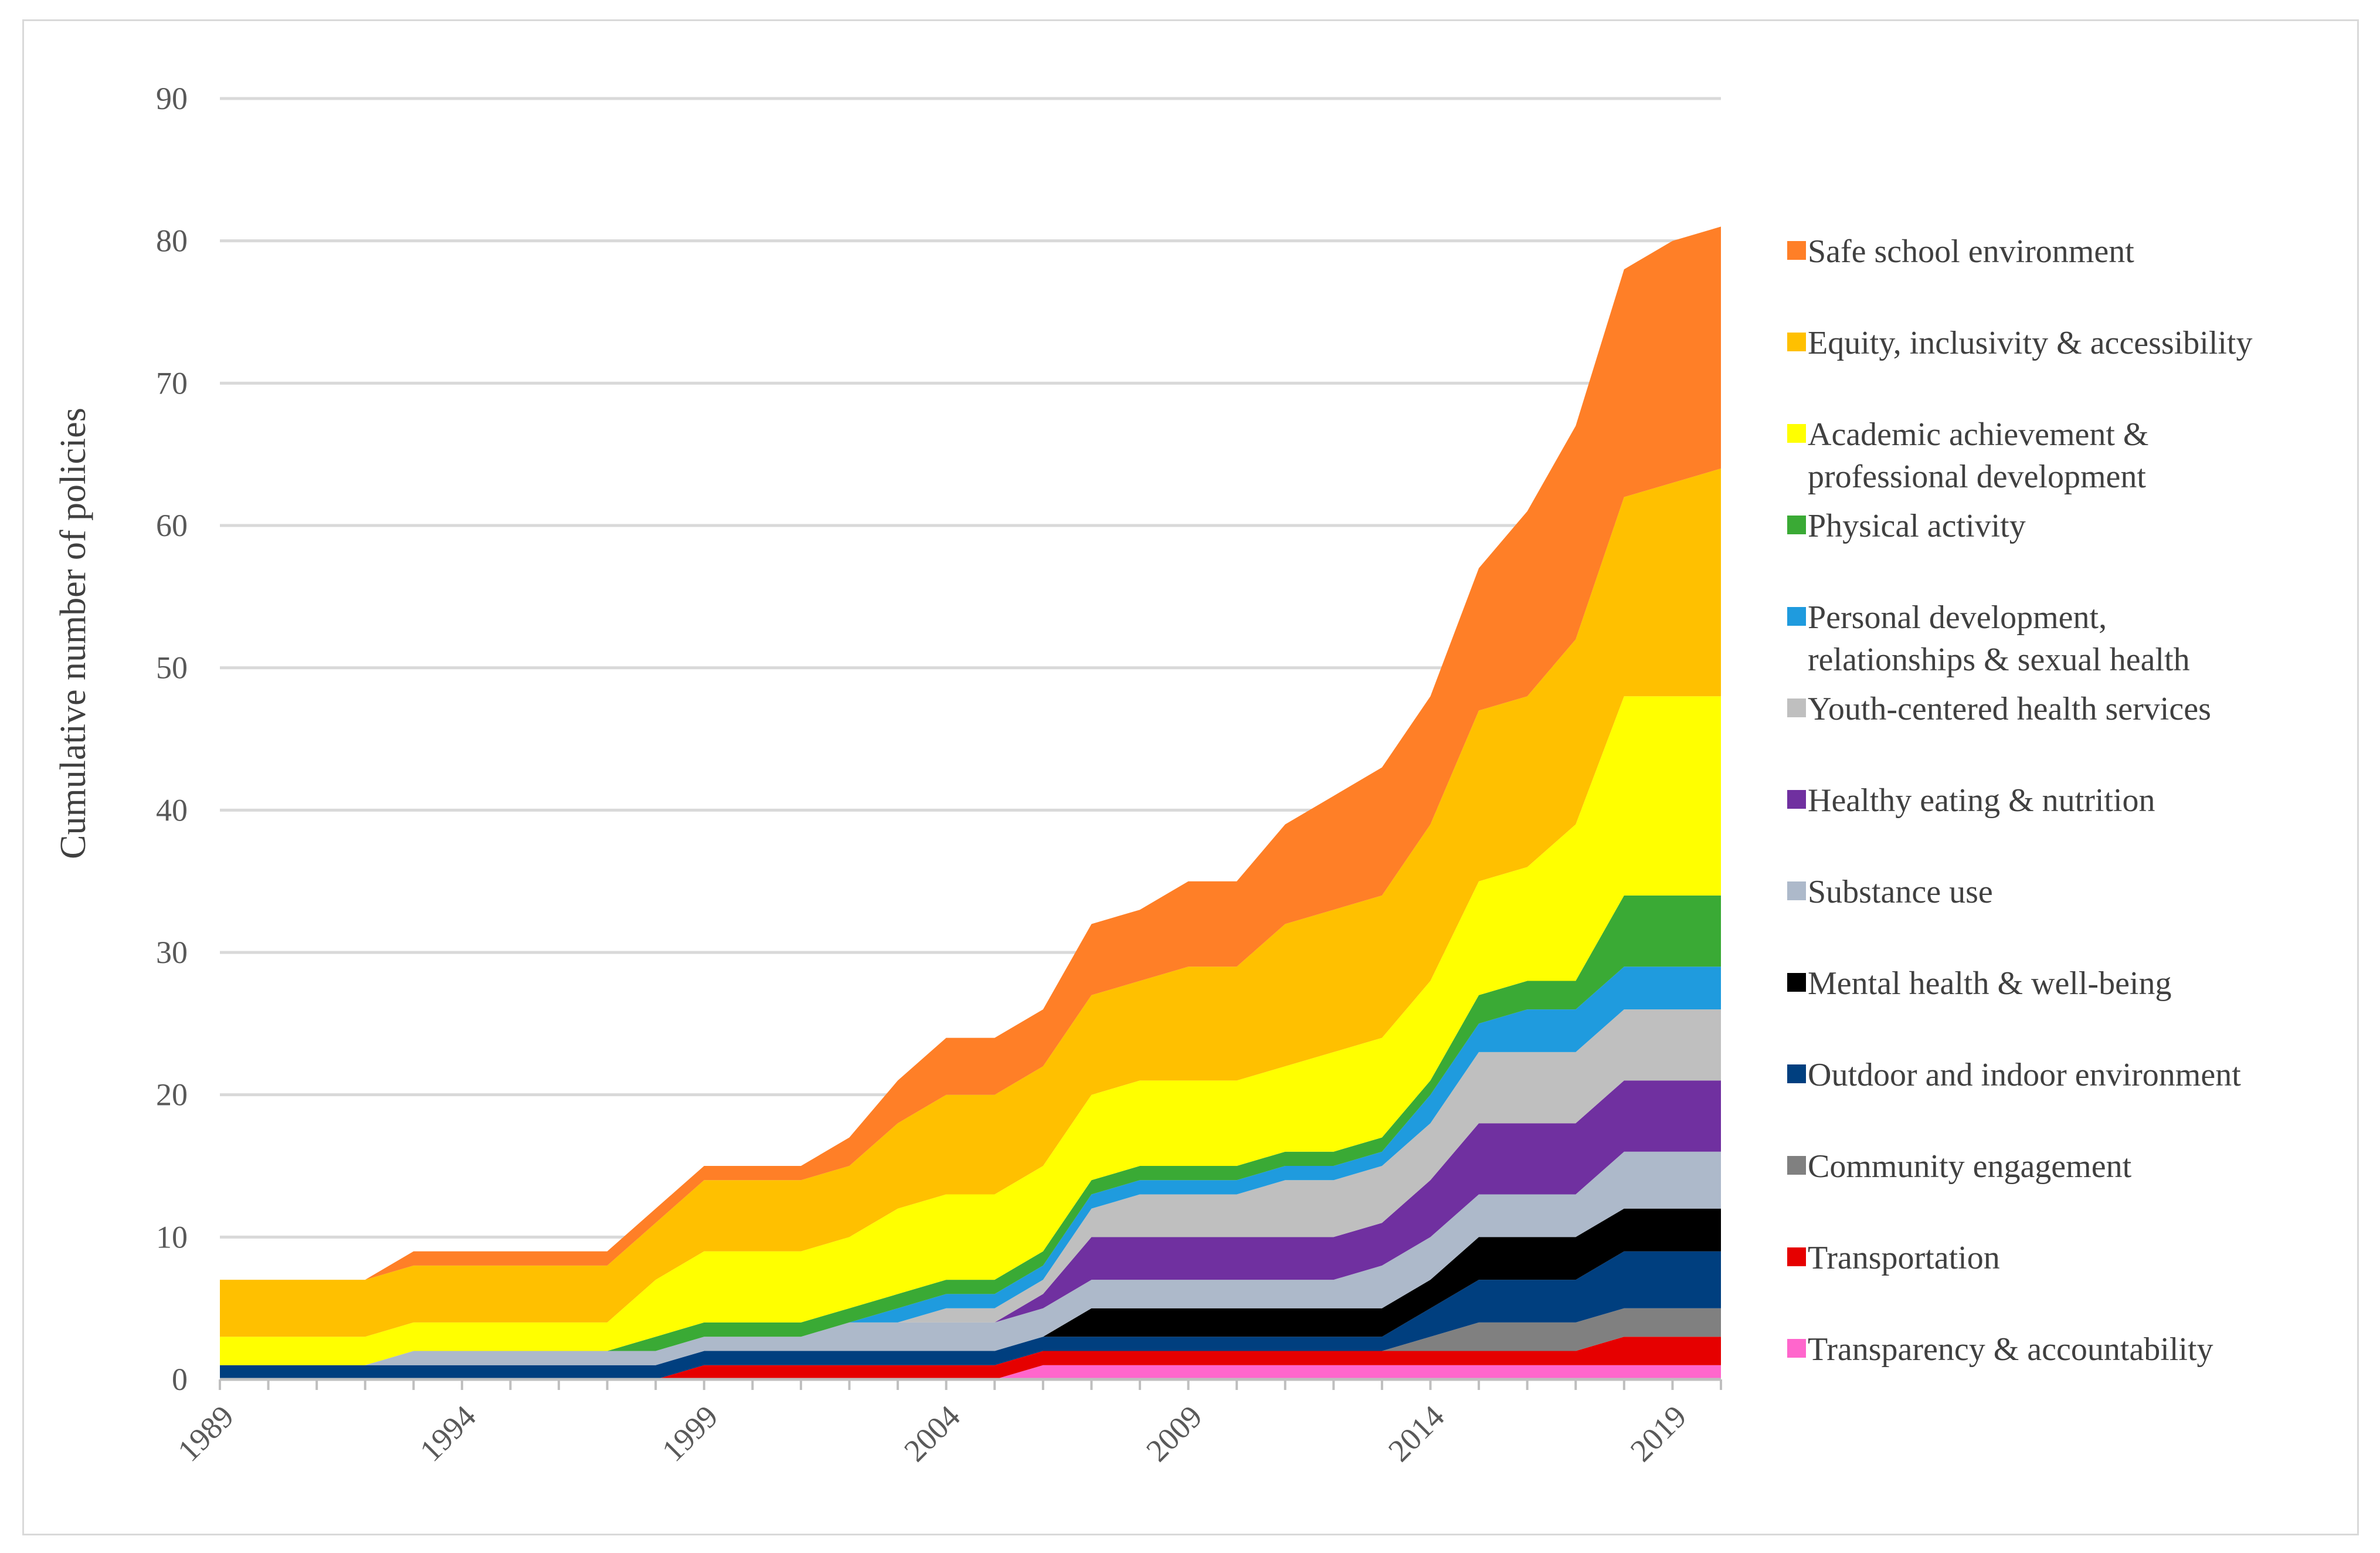  Describe the element at coordinates (180, 1379) in the screenshot. I see `y-tick-label: 0` at that location.